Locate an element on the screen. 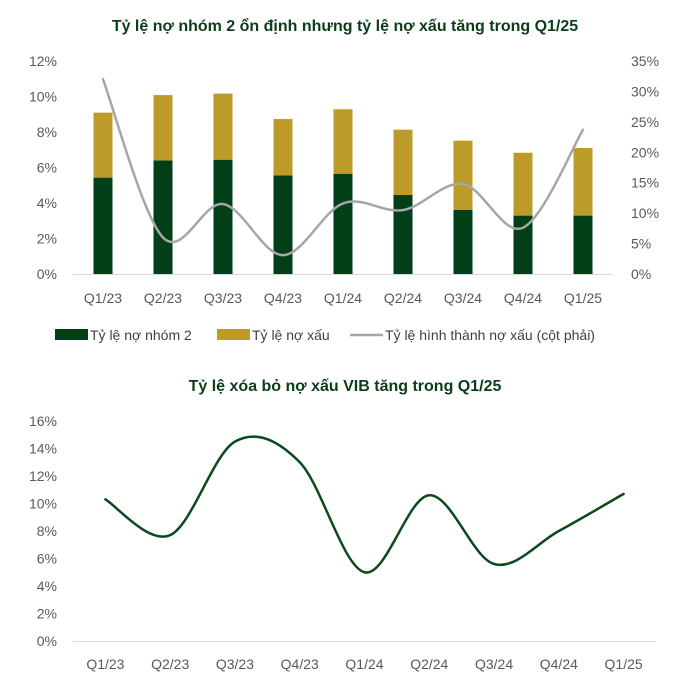  chart1-right-tick-label: 25% is located at coordinates (645, 122).